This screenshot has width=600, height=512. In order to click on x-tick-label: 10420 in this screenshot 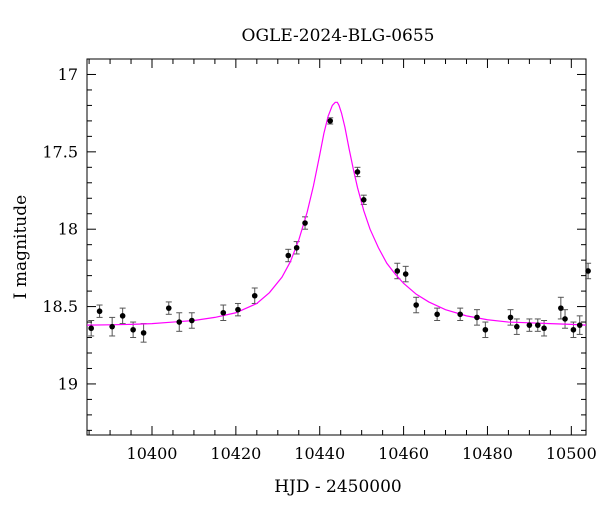, I will do `click(235, 453)`.